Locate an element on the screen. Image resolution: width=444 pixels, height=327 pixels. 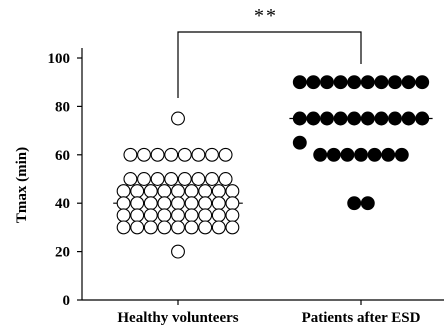
x-category-label-healthy: Healthy volunteers is located at coordinates (177, 318).